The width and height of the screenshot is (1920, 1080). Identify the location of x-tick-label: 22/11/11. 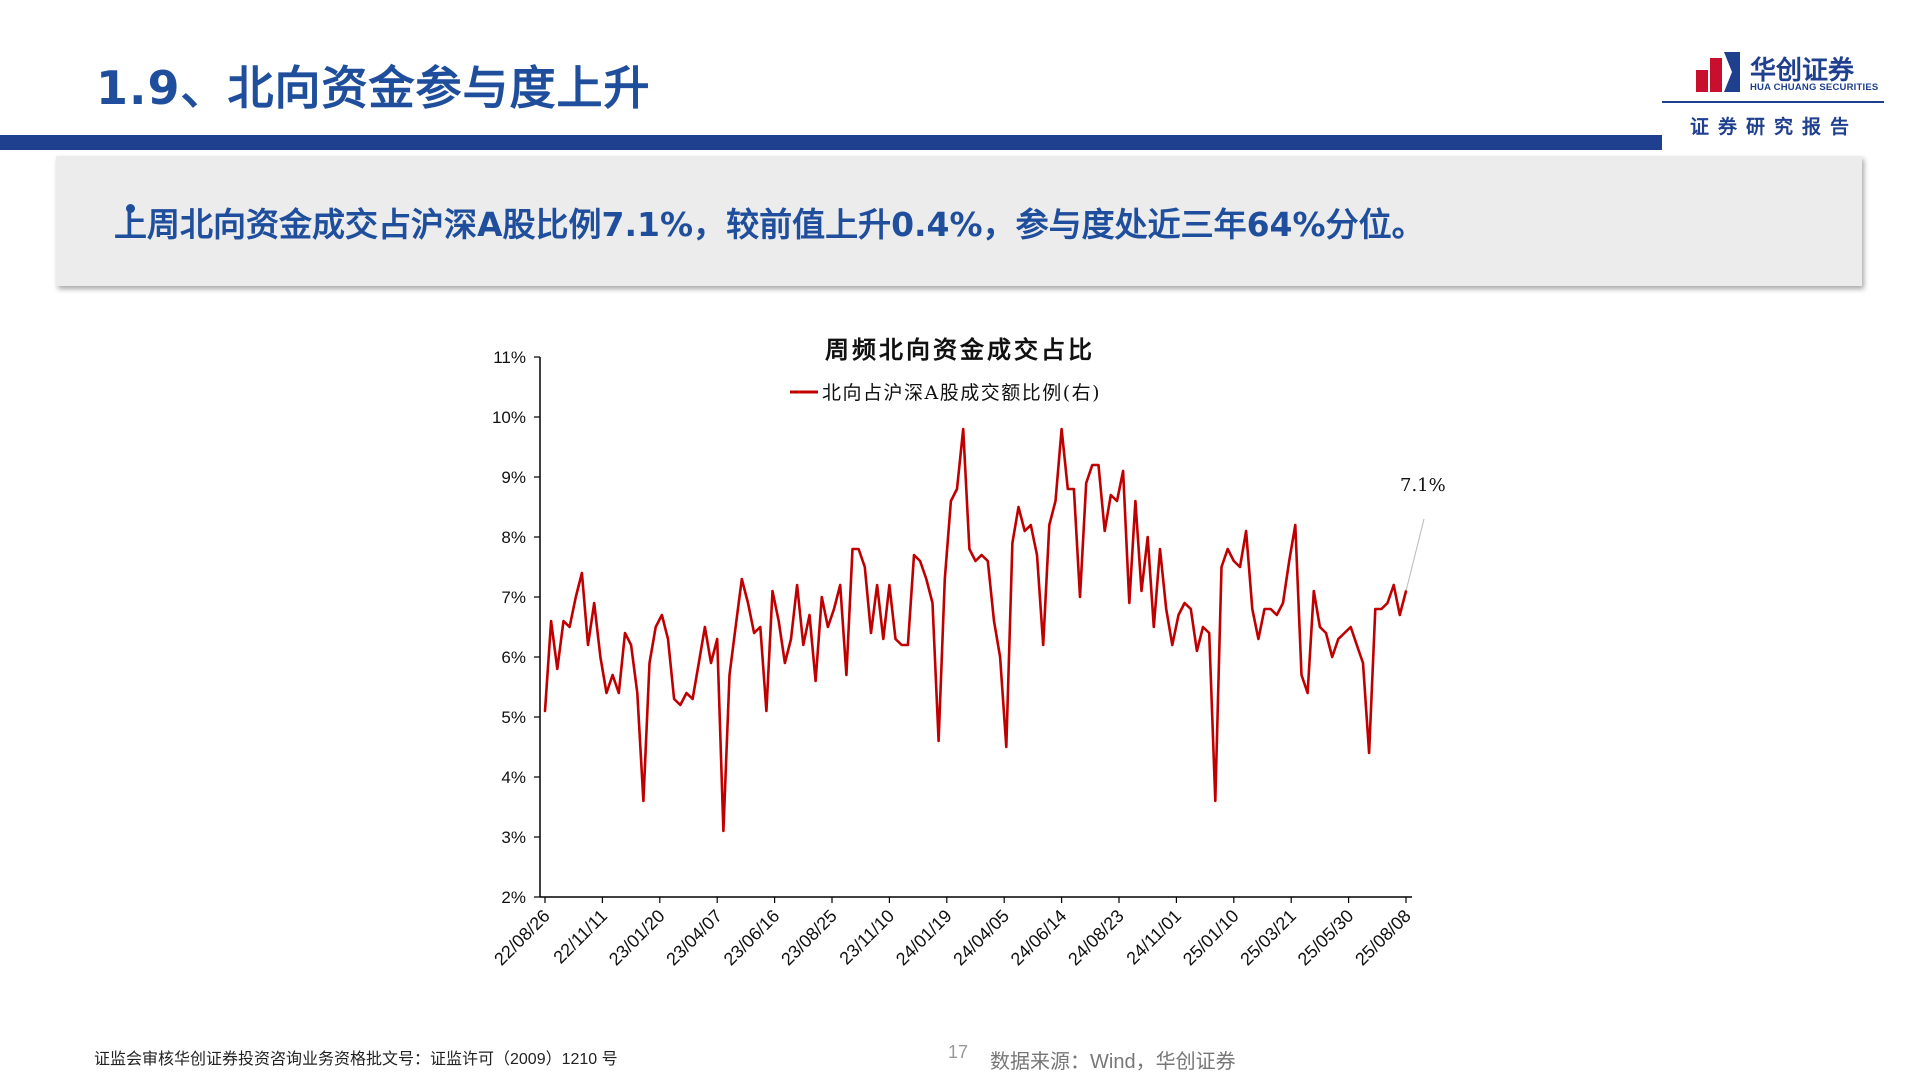
(580, 937).